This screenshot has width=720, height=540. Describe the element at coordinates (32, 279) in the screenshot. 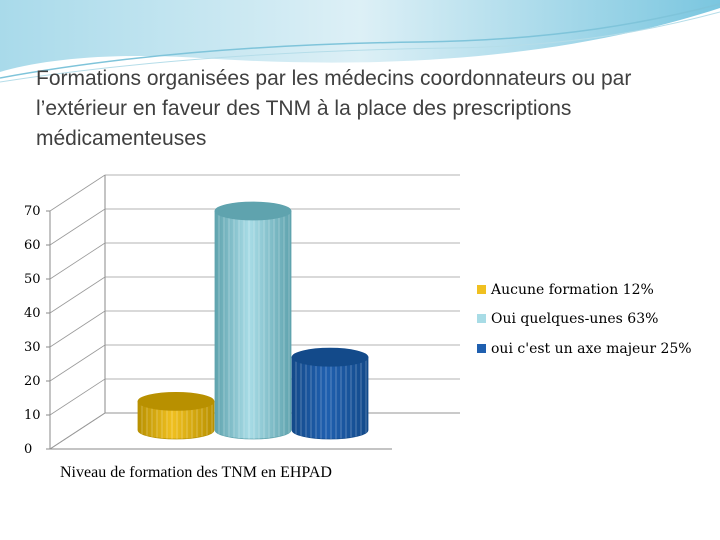

I see `y-tick-label: 50` at that location.